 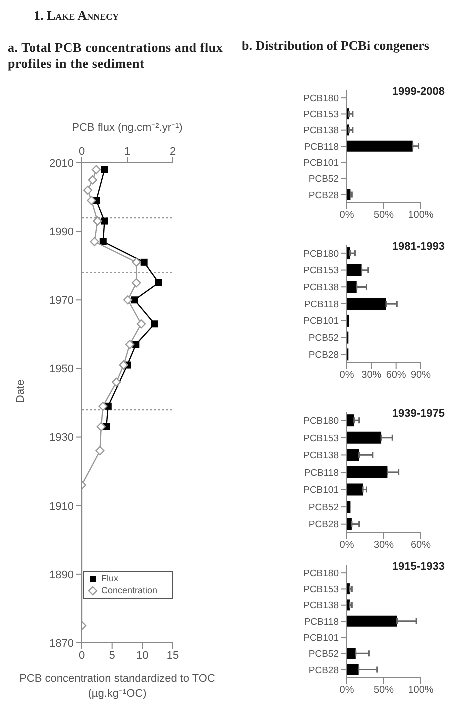 I want to click on legend-label: Concentration, so click(x=129, y=591).